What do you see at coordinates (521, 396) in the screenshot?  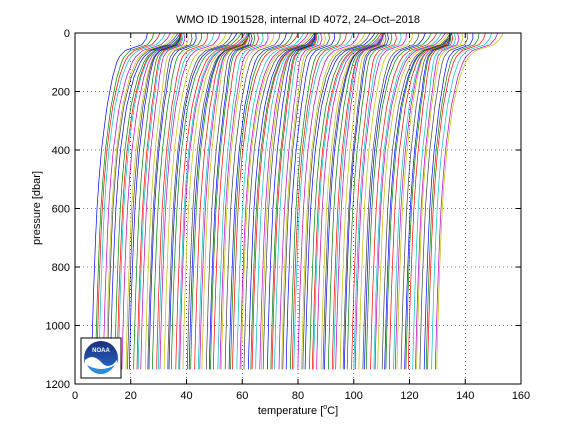 I see `x-tick-label: 160` at bounding box center [521, 396].